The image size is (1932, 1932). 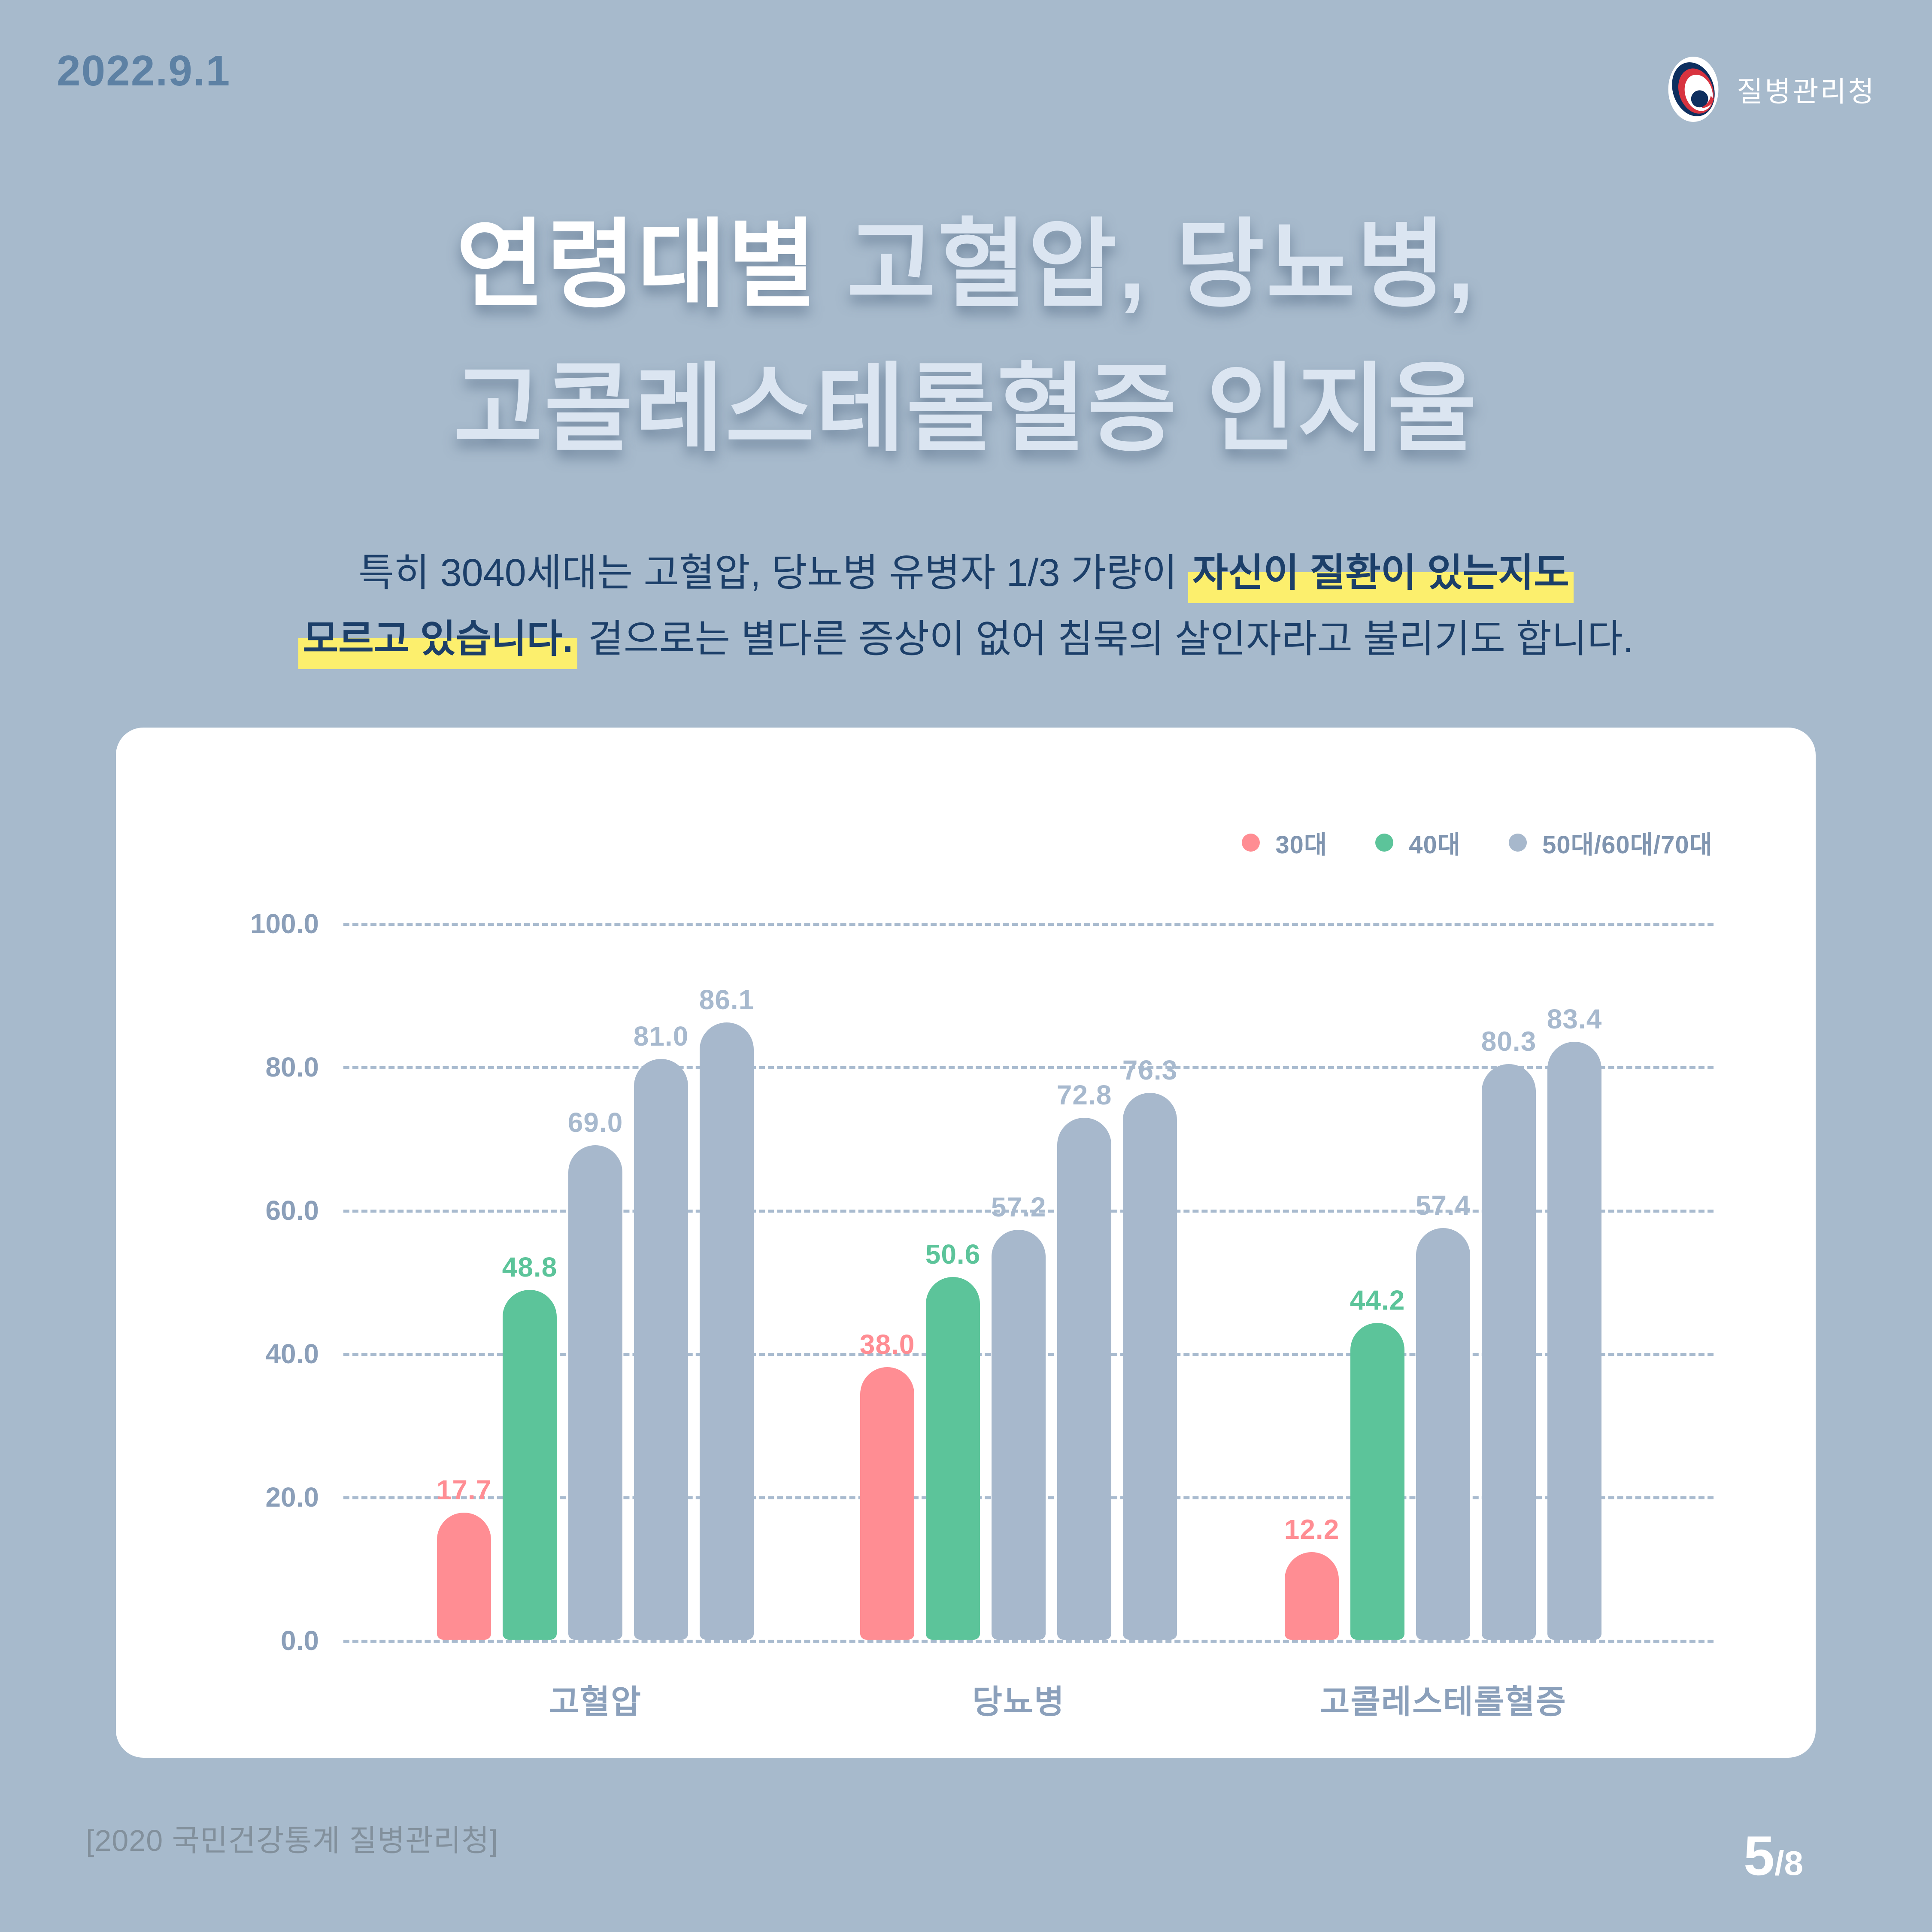 I want to click on legend-item: 30대, so click(x=1284, y=843).